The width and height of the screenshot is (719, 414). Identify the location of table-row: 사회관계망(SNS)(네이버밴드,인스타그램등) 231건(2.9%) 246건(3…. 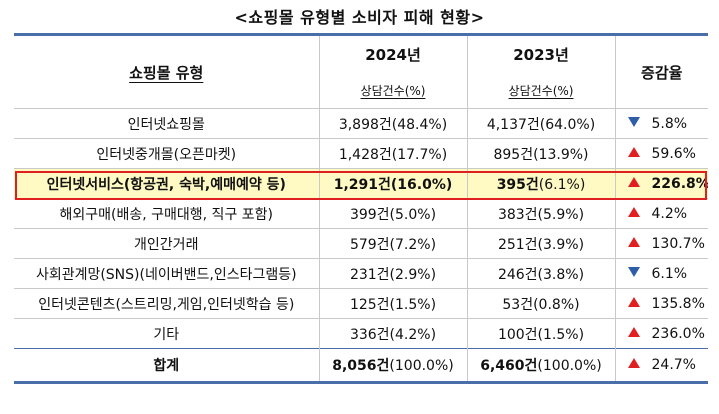
(361, 273).